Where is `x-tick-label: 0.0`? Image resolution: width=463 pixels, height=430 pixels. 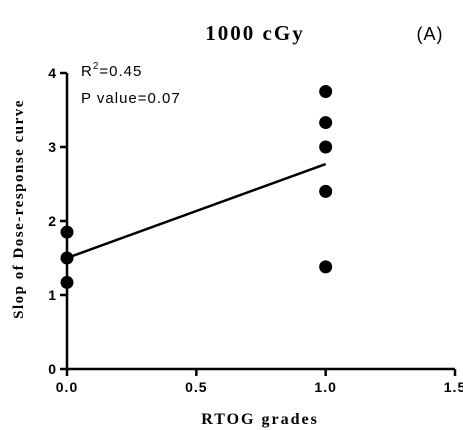
x-tick-label: 0.0 is located at coordinates (67, 387).